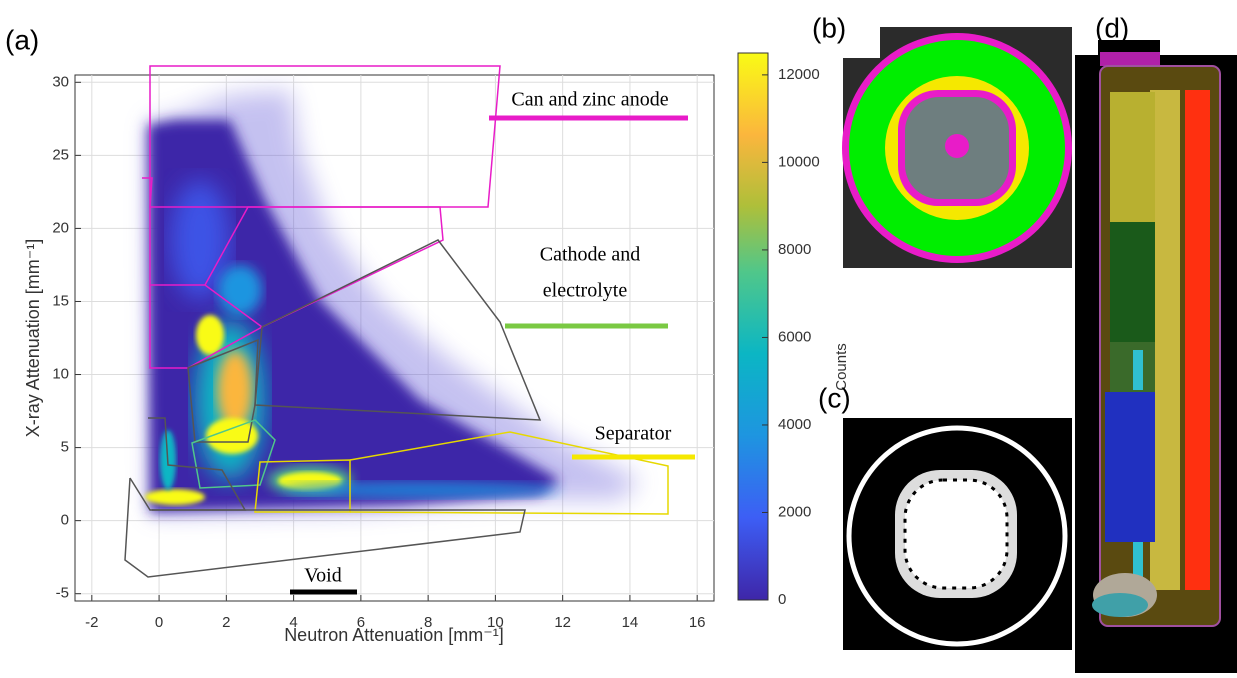 This screenshot has width=1237, height=678. Describe the element at coordinates (794, 424) in the screenshot. I see `colorbar-tick-label: 4000` at that location.